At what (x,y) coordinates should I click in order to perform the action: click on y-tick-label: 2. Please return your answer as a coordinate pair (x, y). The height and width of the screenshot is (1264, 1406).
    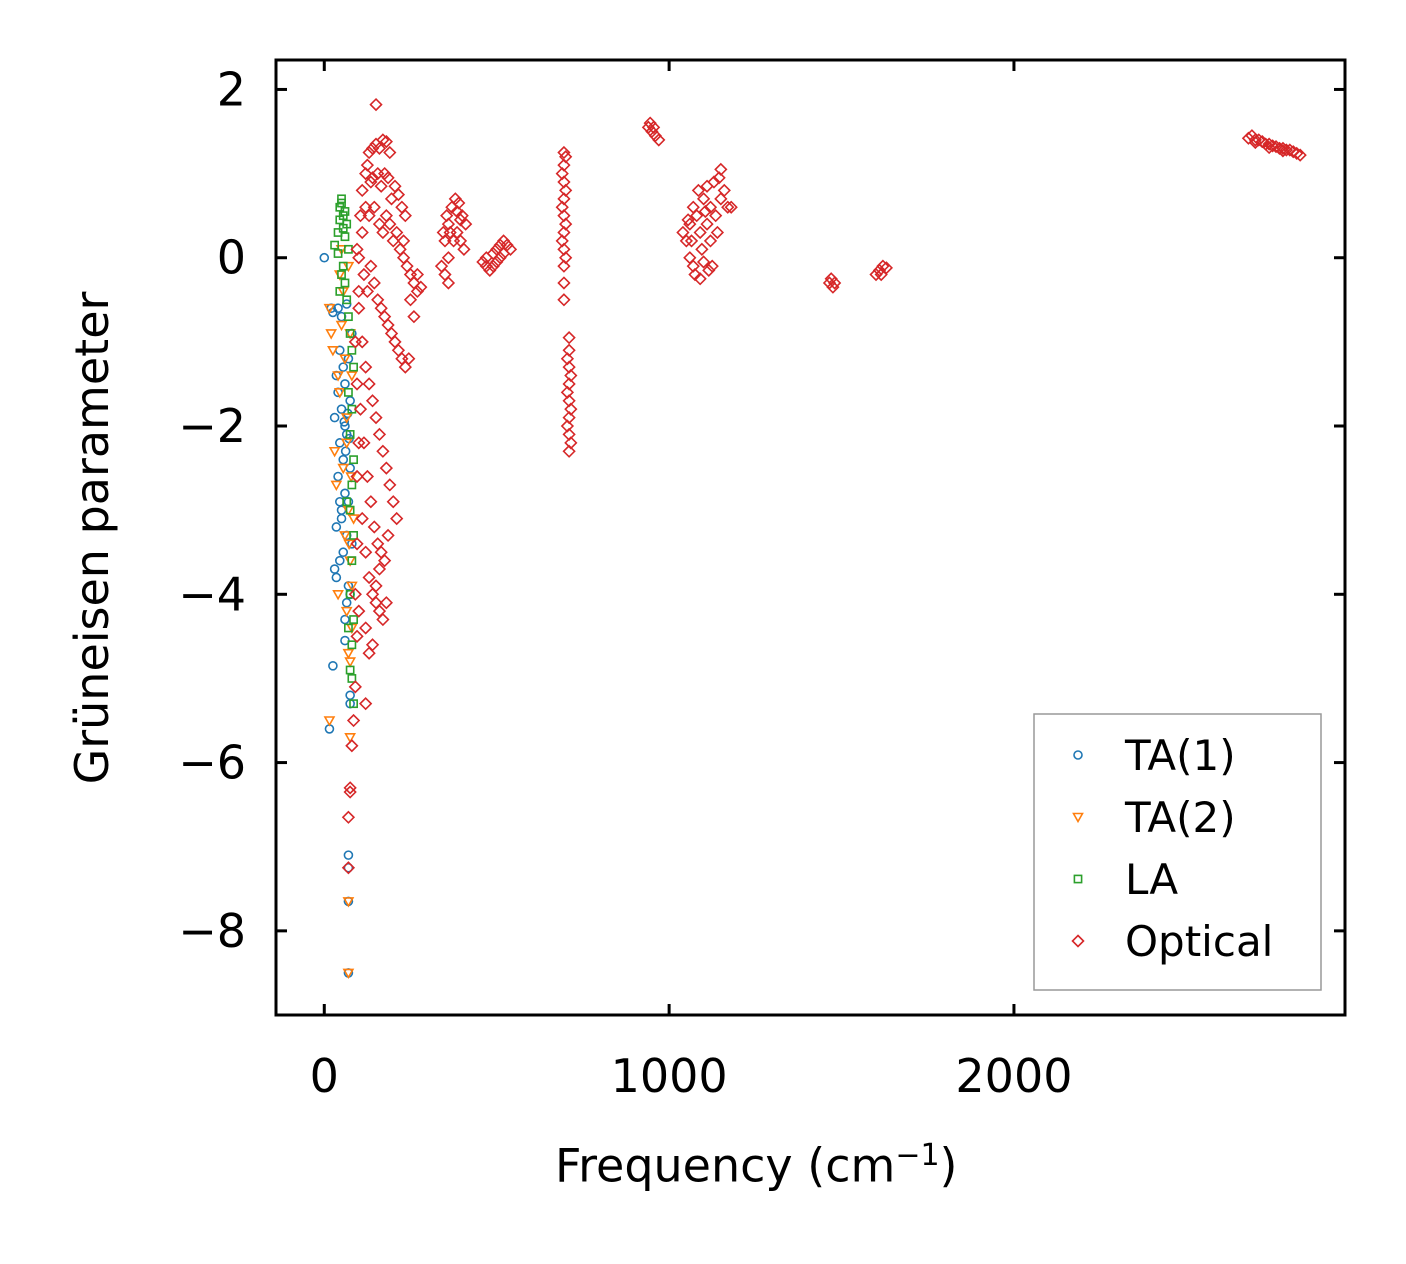
    Looking at the image, I should click on (231, 89).